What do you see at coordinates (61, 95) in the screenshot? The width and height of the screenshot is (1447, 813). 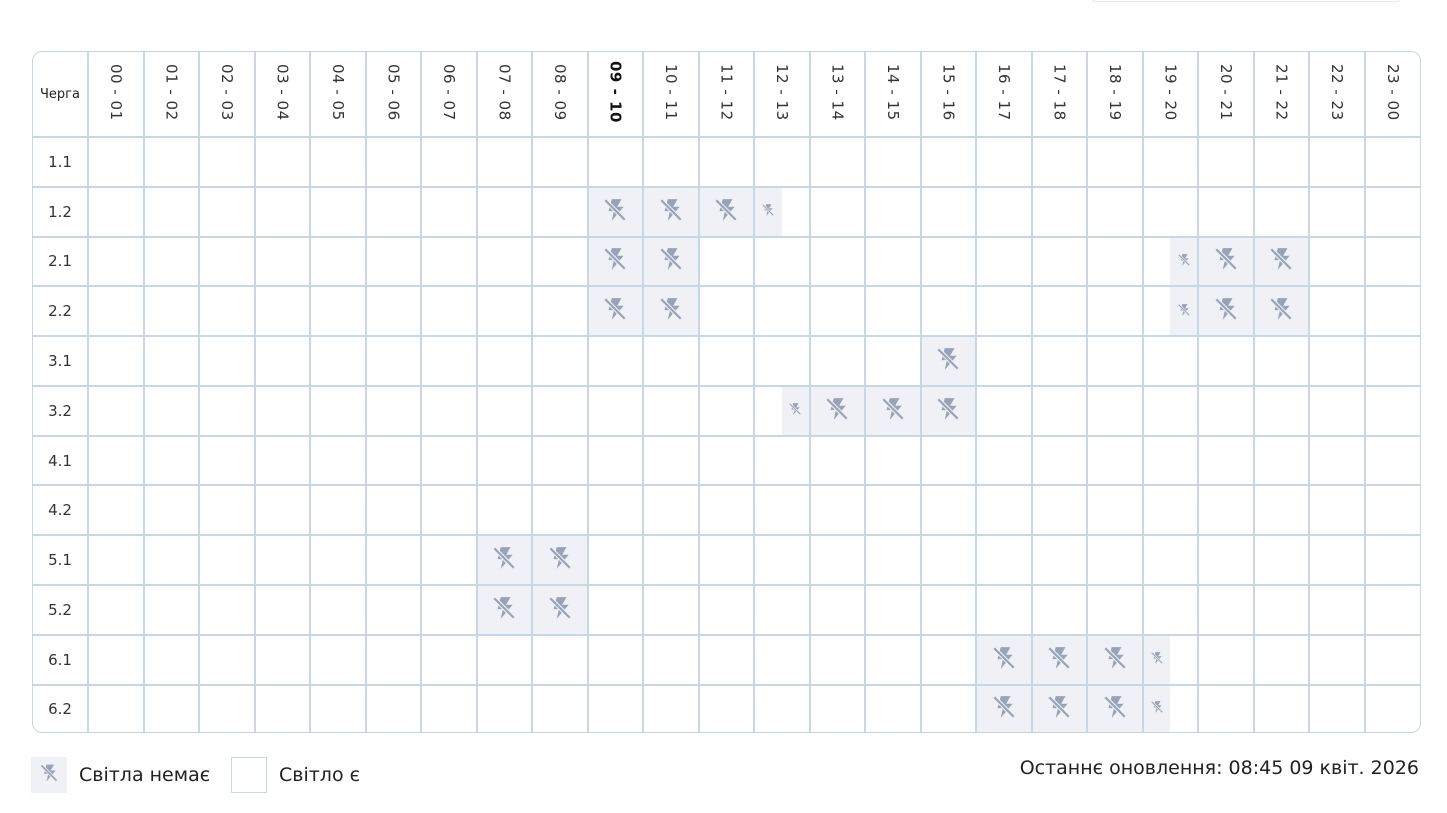 I see `queue-column-header: Черга` at bounding box center [61, 95].